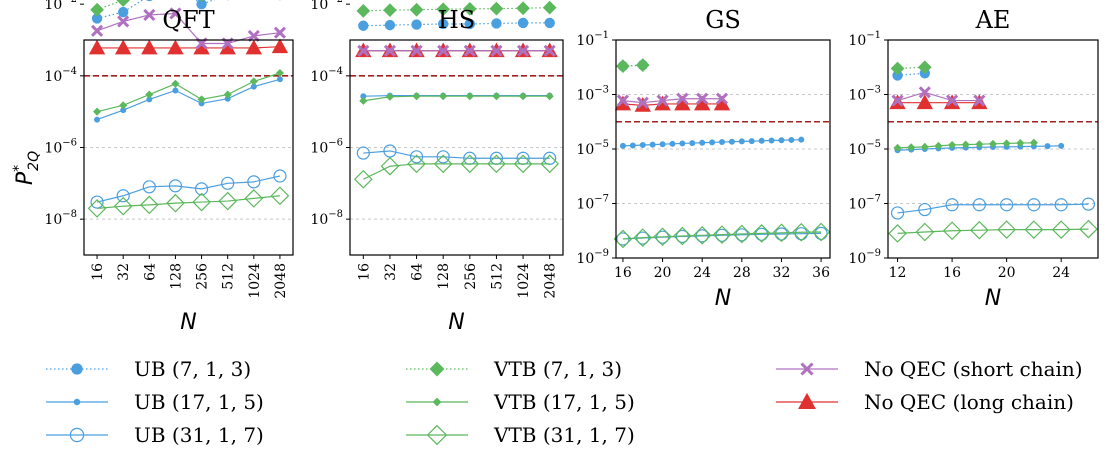  I want to click on series-line-vtb7, so click(456, 9).